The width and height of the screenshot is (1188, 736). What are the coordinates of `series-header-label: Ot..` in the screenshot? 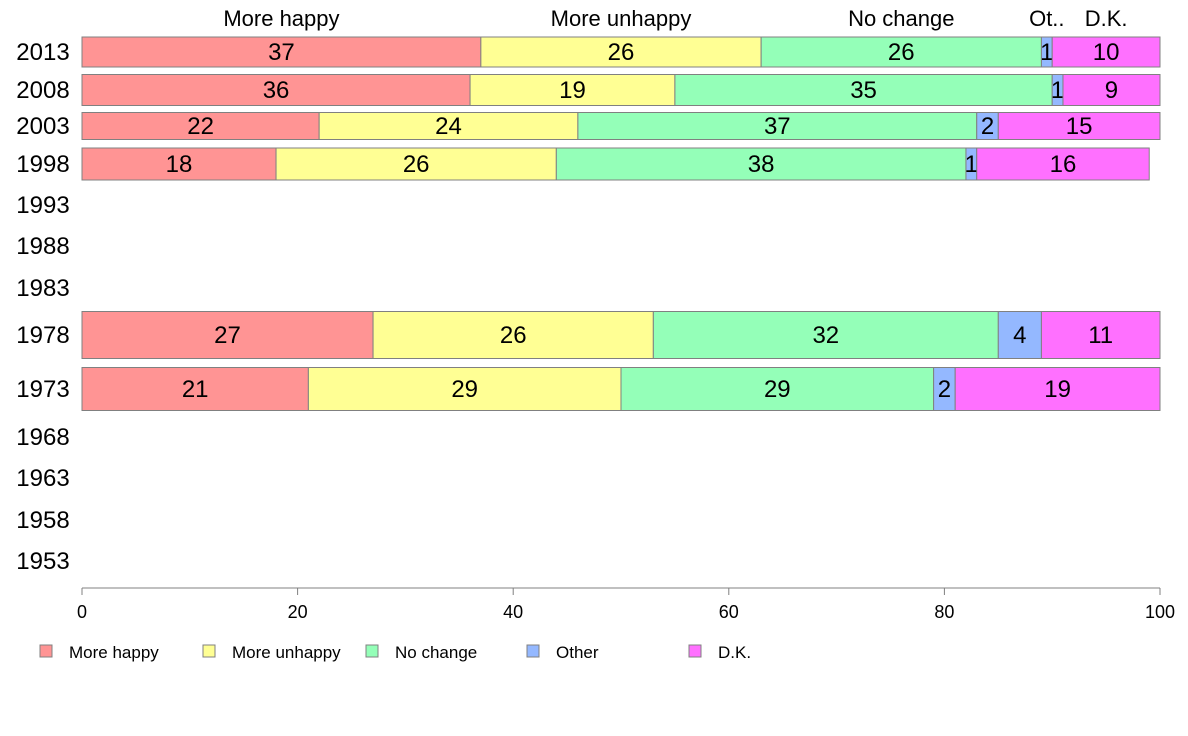 It's located at (1046, 18).